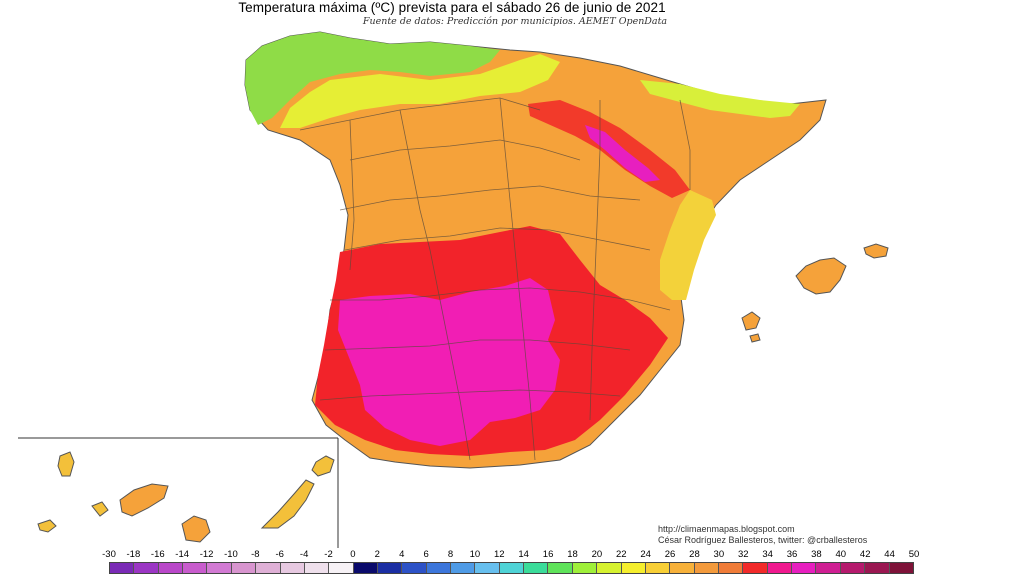  What do you see at coordinates (47, 526) in the screenshot?
I see `el-hierro-island` at bounding box center [47, 526].